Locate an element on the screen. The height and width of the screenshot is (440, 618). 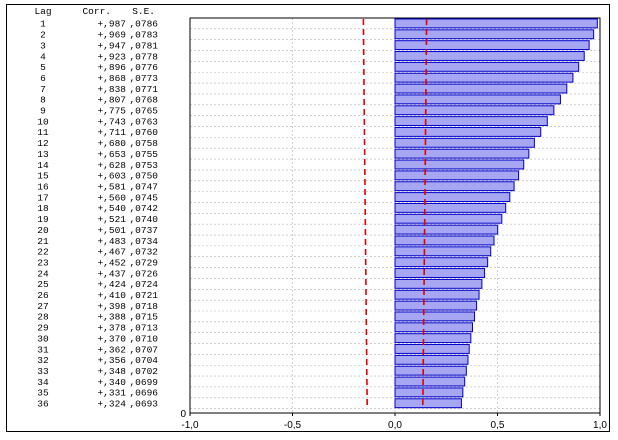
corr-value: +,521 is located at coordinates (111, 219).